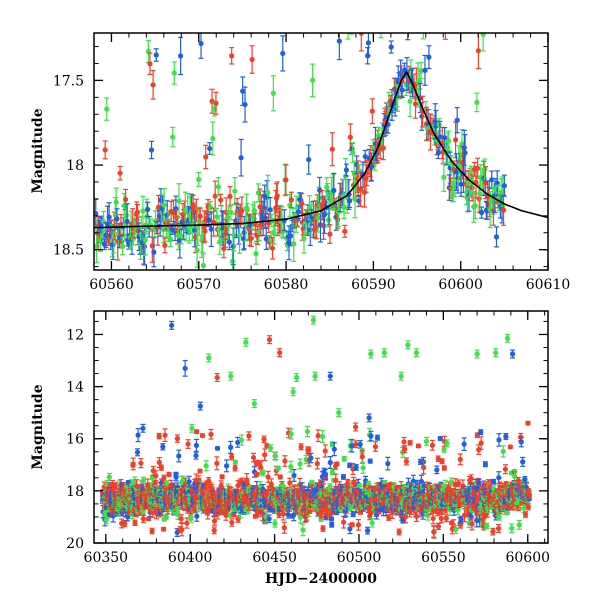 The width and height of the screenshot is (600, 600). Describe the element at coordinates (373, 285) in the screenshot. I see `top-x-tick-label: 60590` at that location.